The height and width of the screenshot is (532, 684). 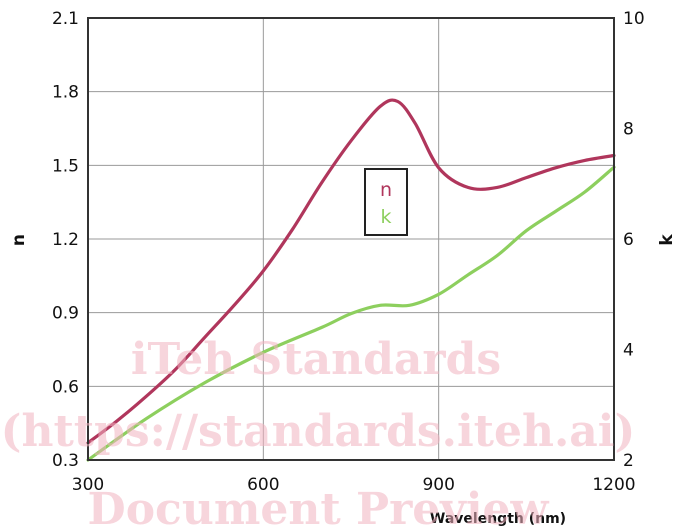 I want to click on watermark-line-3: Document Preview, so click(x=319, y=508).